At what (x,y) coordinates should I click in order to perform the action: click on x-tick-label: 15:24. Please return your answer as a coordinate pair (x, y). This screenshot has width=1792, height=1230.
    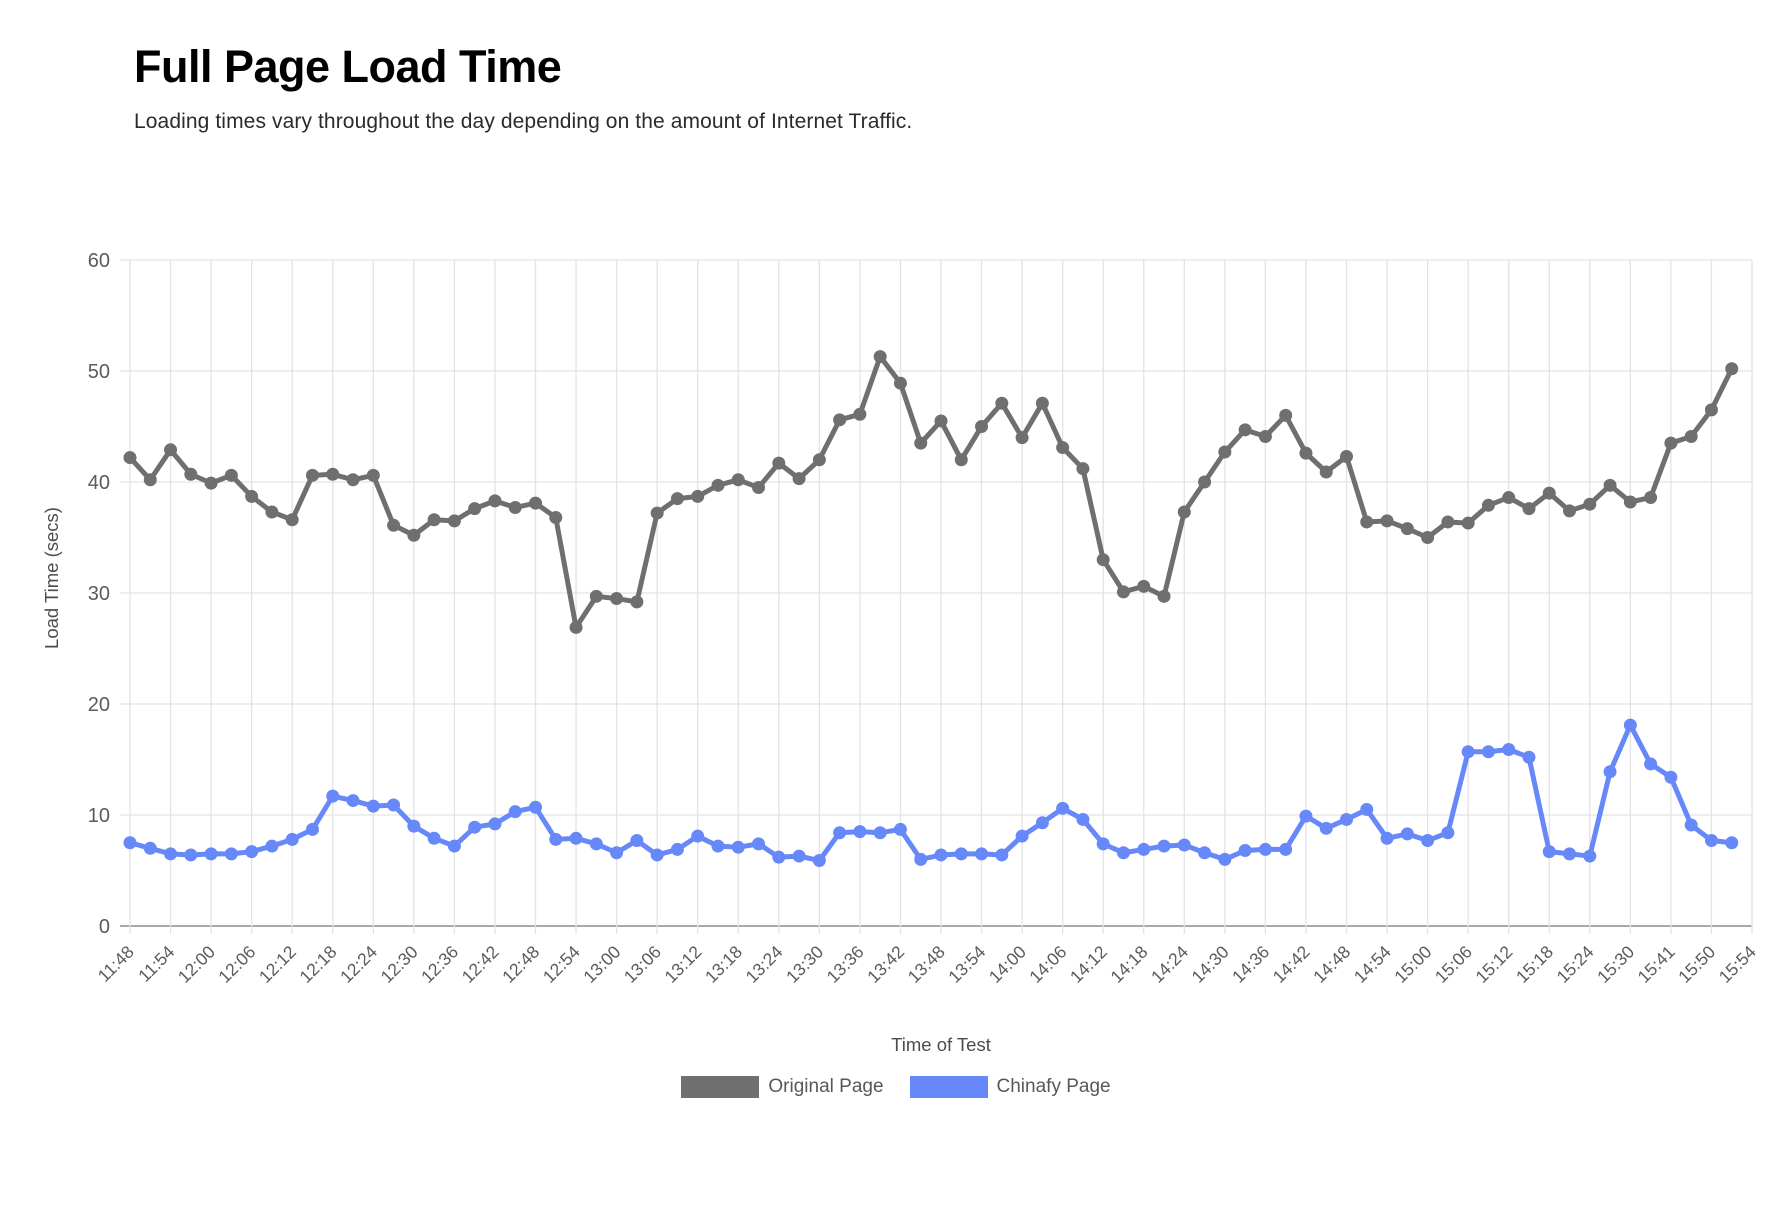
    Looking at the image, I should click on (1575, 964).